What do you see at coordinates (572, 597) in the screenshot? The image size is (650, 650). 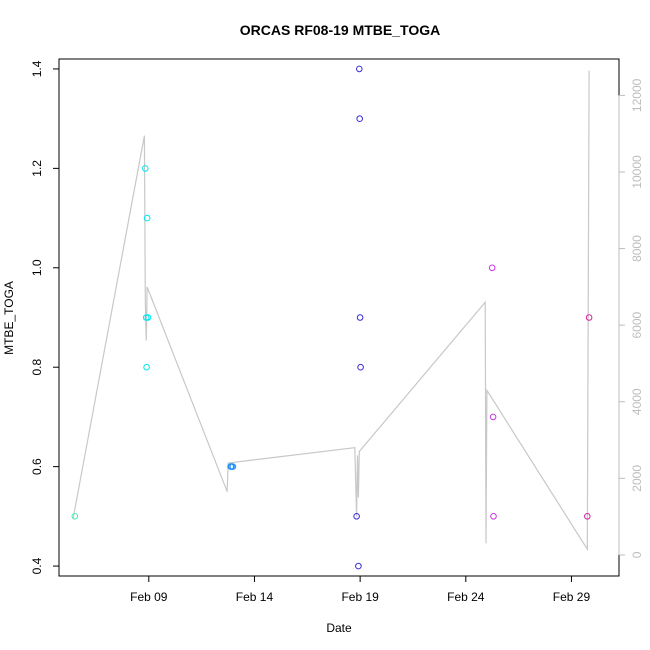 I see `x-tick-label: Feb 29` at bounding box center [572, 597].